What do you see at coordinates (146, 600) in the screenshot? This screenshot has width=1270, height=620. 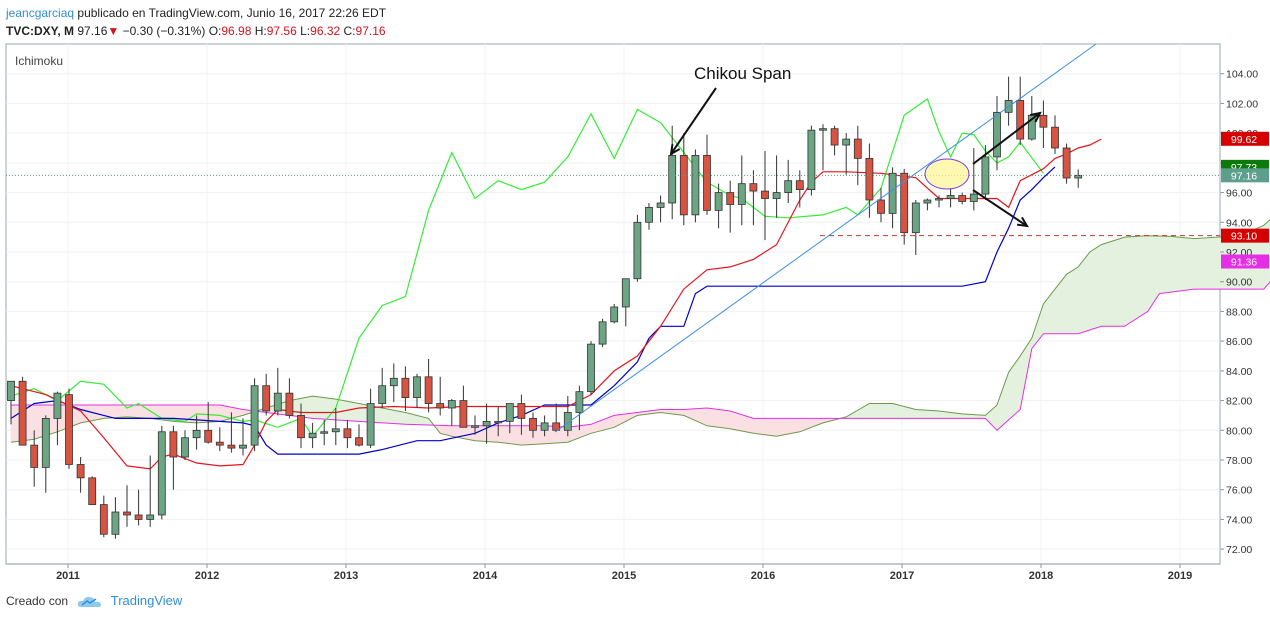 I see `tradingview-link: TradingView` at bounding box center [146, 600].